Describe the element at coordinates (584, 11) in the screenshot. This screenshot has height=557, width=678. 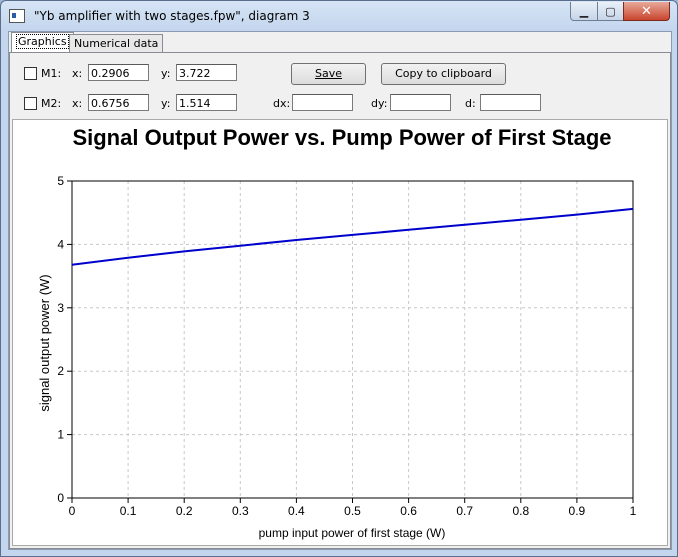
I see `minimize-button: ▁` at that location.